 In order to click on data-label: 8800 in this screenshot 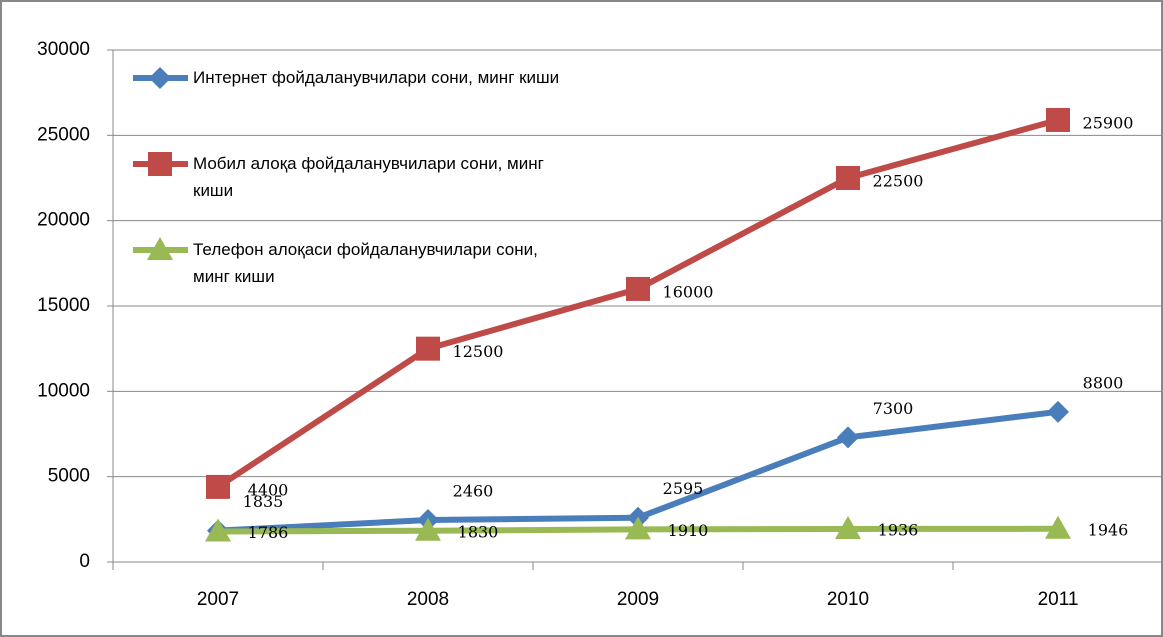, I will do `click(1103, 382)`.